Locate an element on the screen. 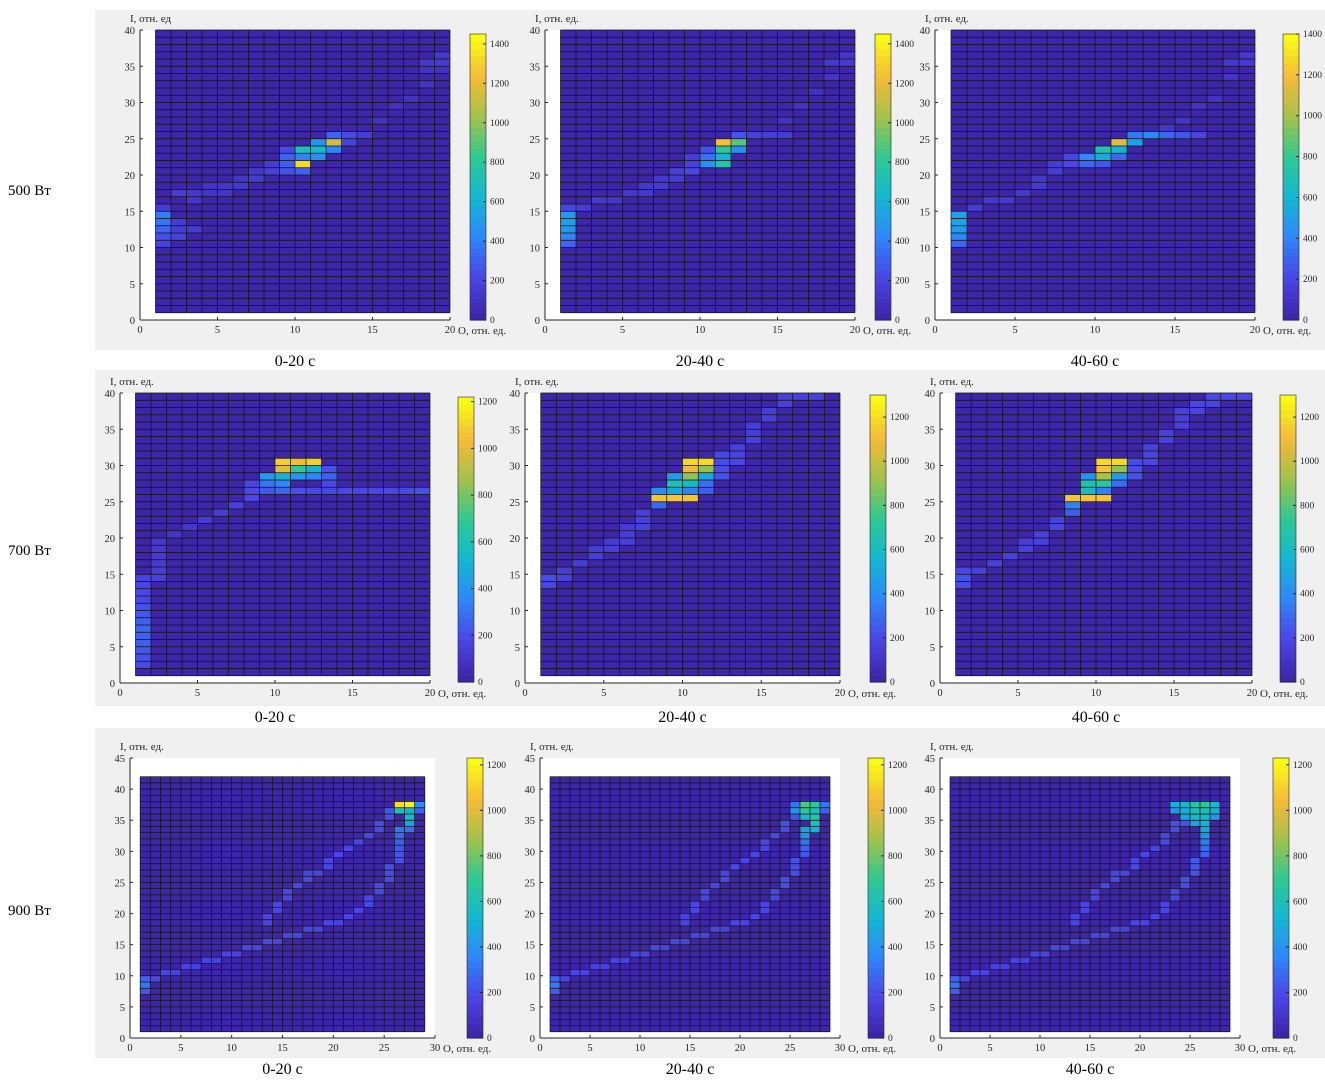  colorbar-tick-label: 1000 is located at coordinates (487, 449).